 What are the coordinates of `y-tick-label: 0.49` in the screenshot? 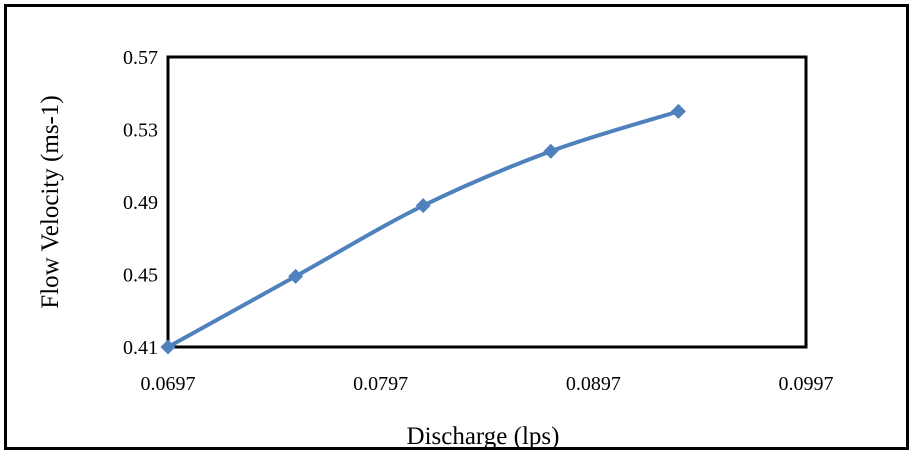 It's located at (140, 203).